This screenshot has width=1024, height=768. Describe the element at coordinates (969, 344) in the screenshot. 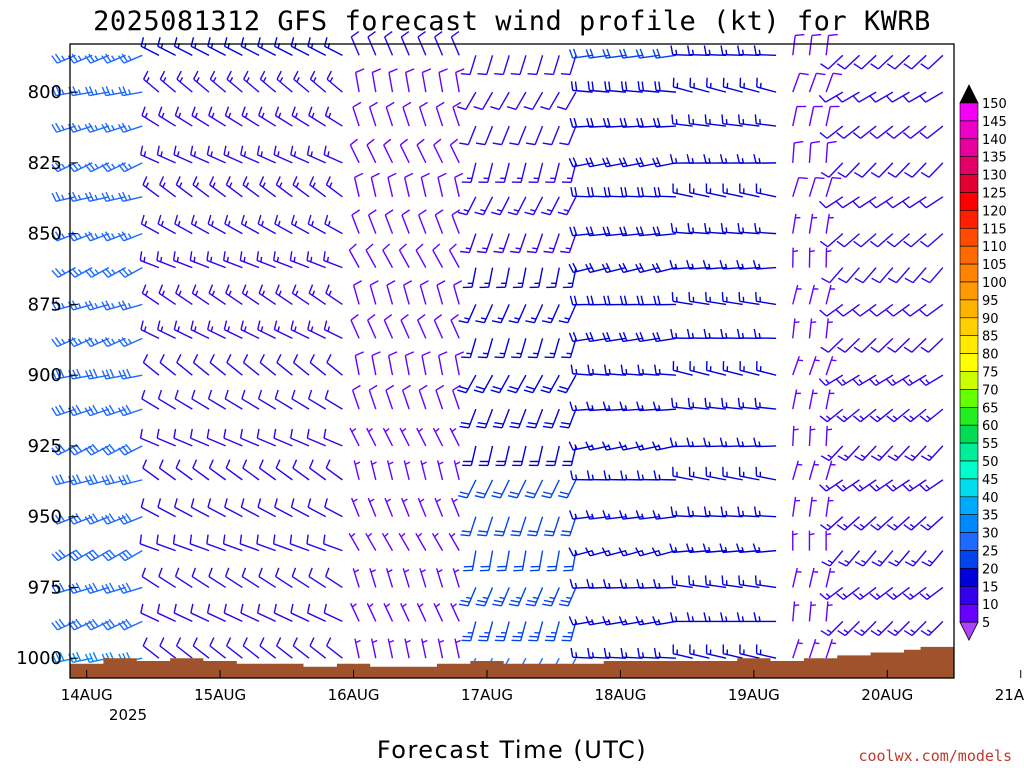

I see `colorbar-swatch` at that location.